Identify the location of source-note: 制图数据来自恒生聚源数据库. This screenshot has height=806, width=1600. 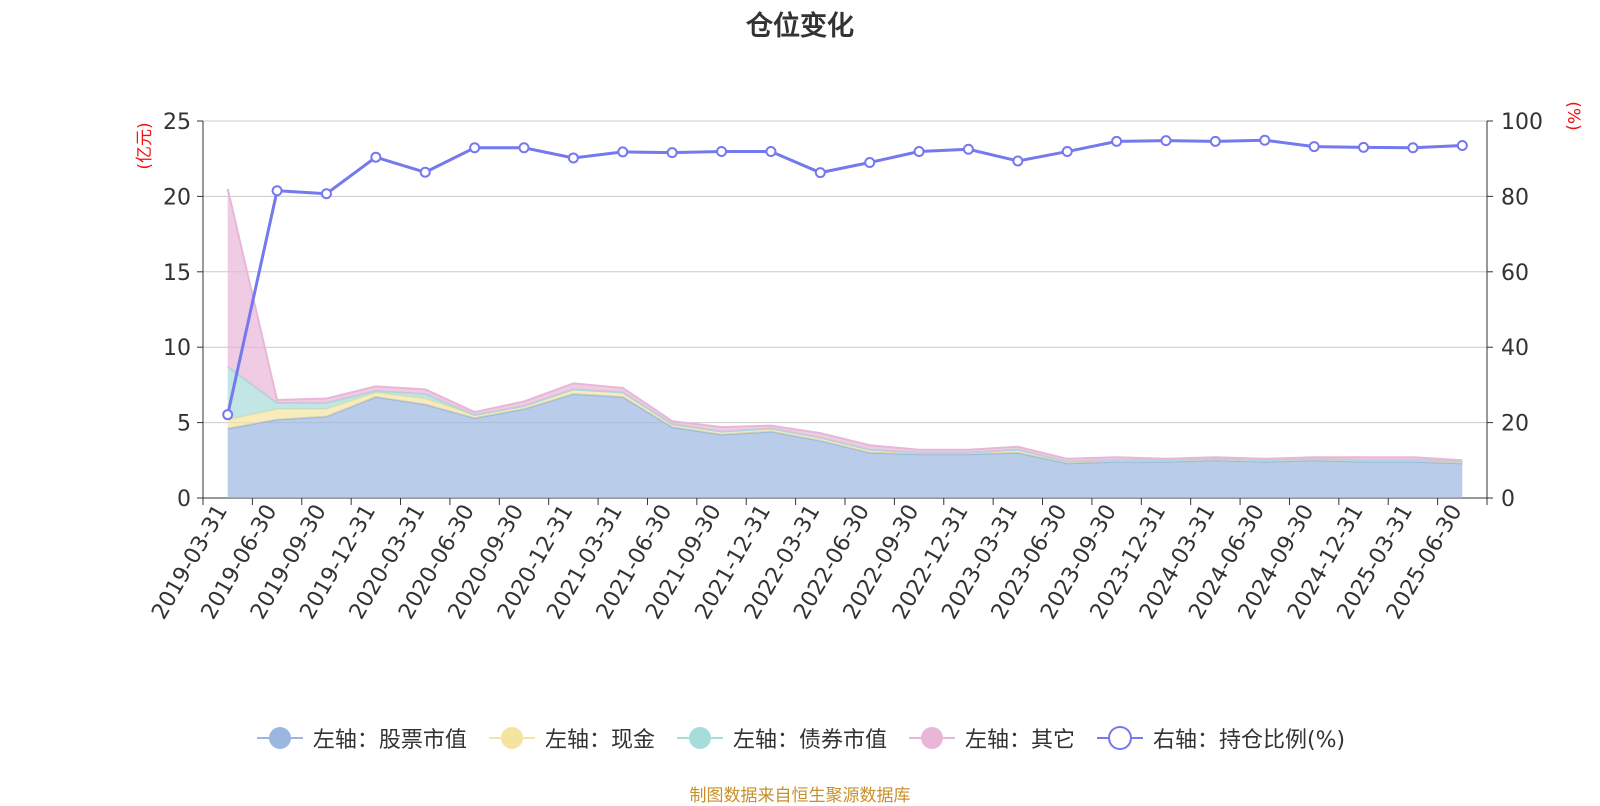
(800, 796).